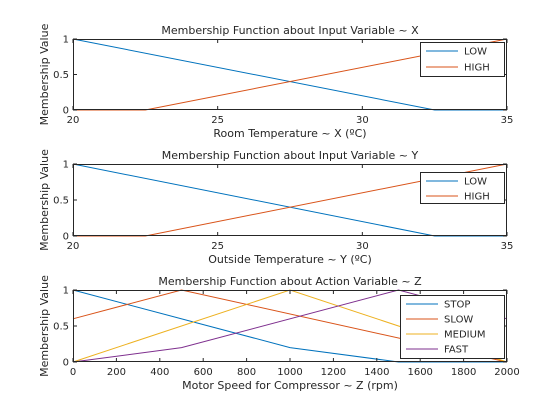  Describe the element at coordinates (419, 372) in the screenshot. I see `x-tick-label: 1600` at that location.